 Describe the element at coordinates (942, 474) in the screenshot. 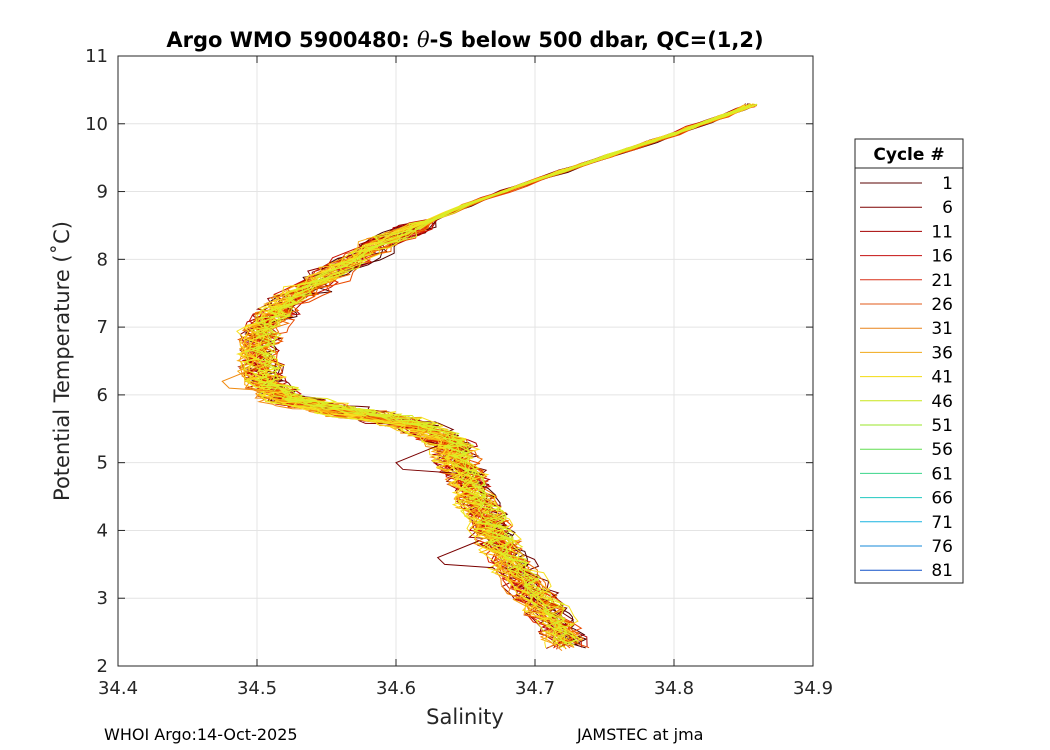

I see `legend-label: 61` at that location.